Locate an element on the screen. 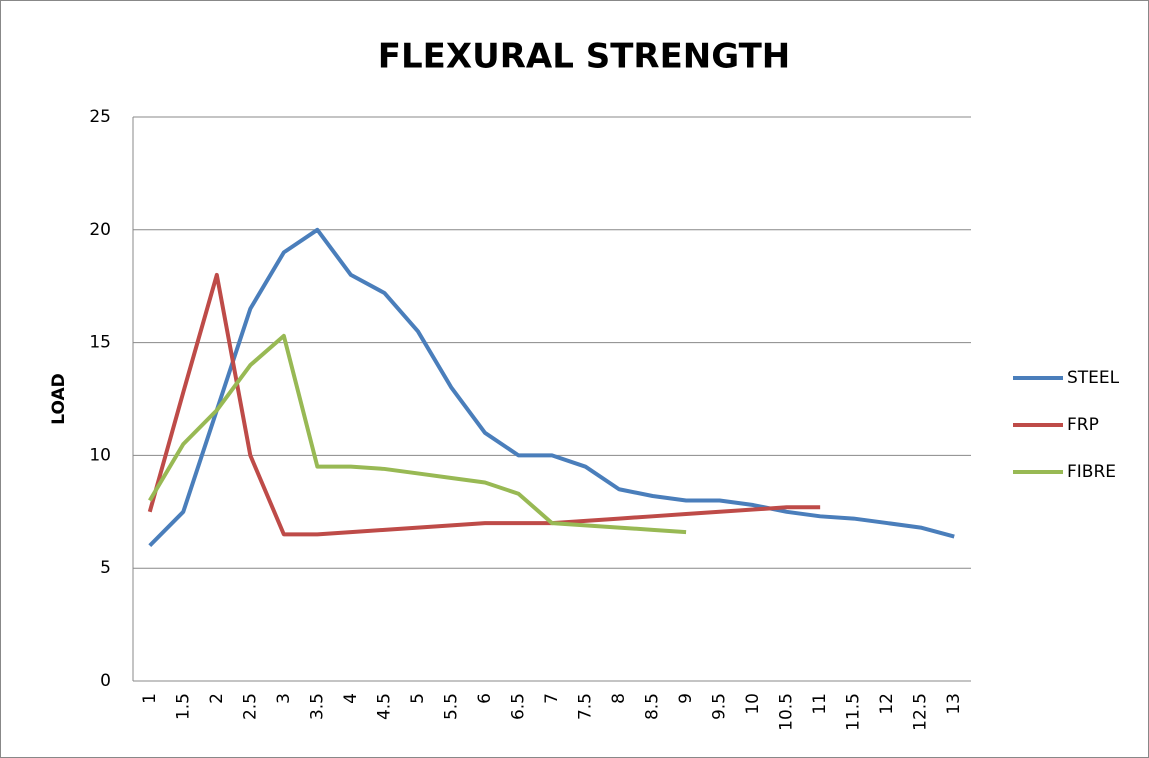 This screenshot has width=1149, height=758. x-tick-label: 11.5 is located at coordinates (854, 712).